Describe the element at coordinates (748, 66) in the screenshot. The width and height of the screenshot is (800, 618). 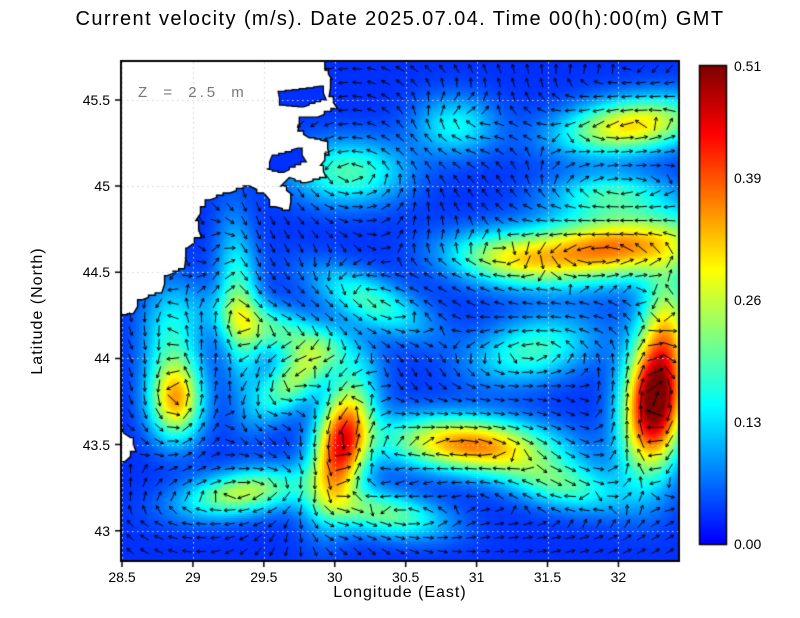
I see `colorbar-tick-label: 0.51` at that location.